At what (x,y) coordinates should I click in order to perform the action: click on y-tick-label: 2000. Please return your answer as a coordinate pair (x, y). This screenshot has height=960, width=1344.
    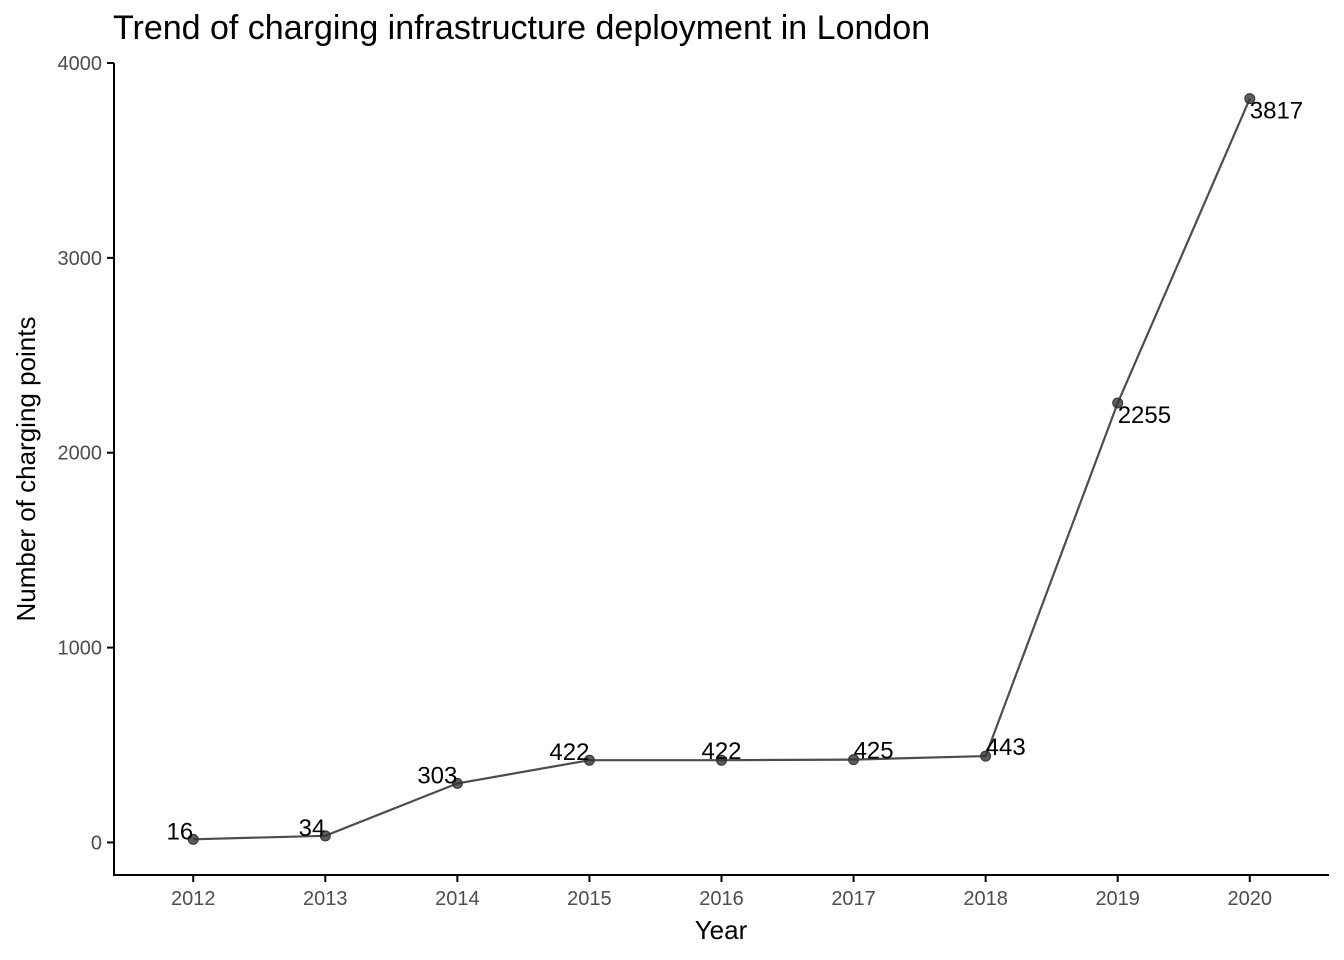
    Looking at the image, I should click on (80, 454).